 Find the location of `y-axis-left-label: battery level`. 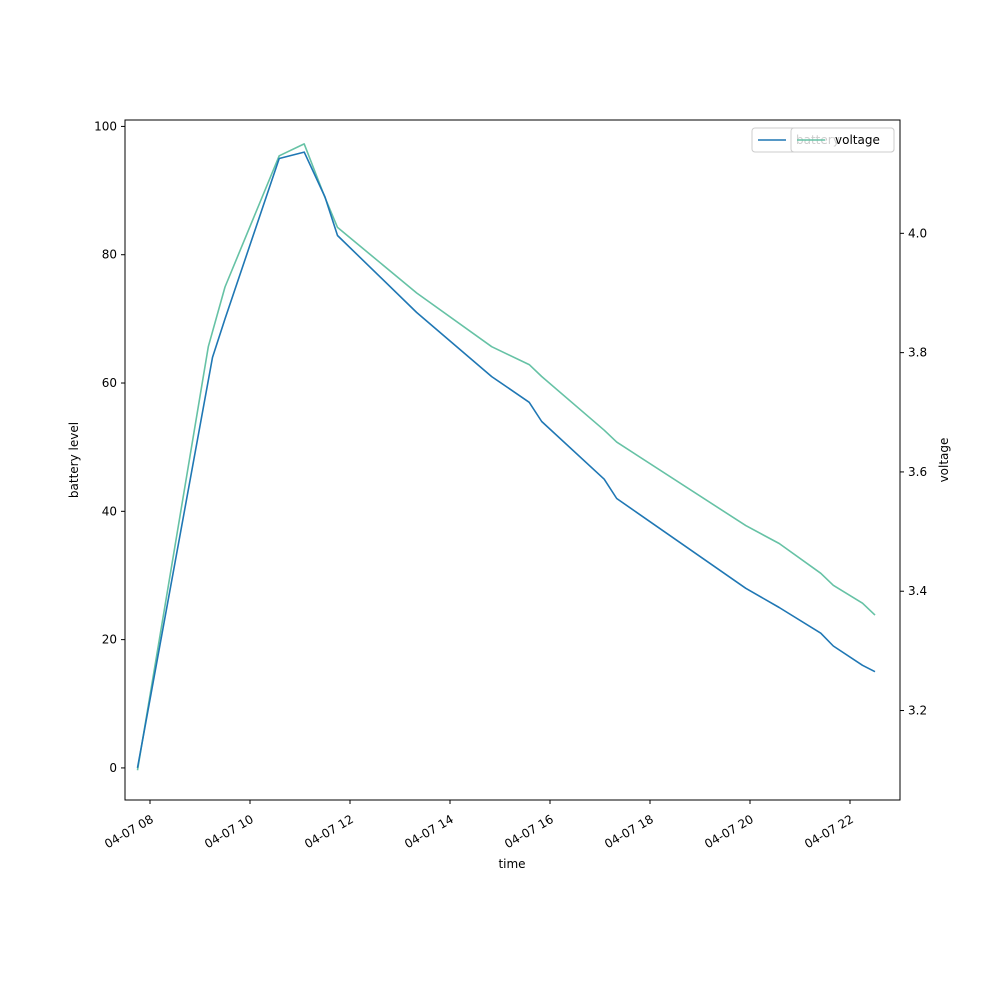

y-axis-left-label: battery level is located at coordinates (74, 460).